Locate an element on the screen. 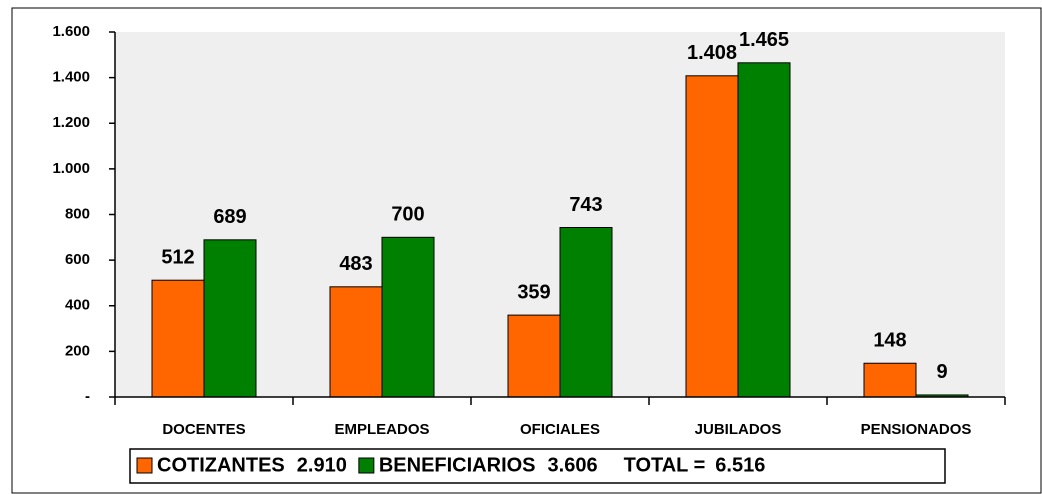  value-label: 9 is located at coordinates (941, 372).